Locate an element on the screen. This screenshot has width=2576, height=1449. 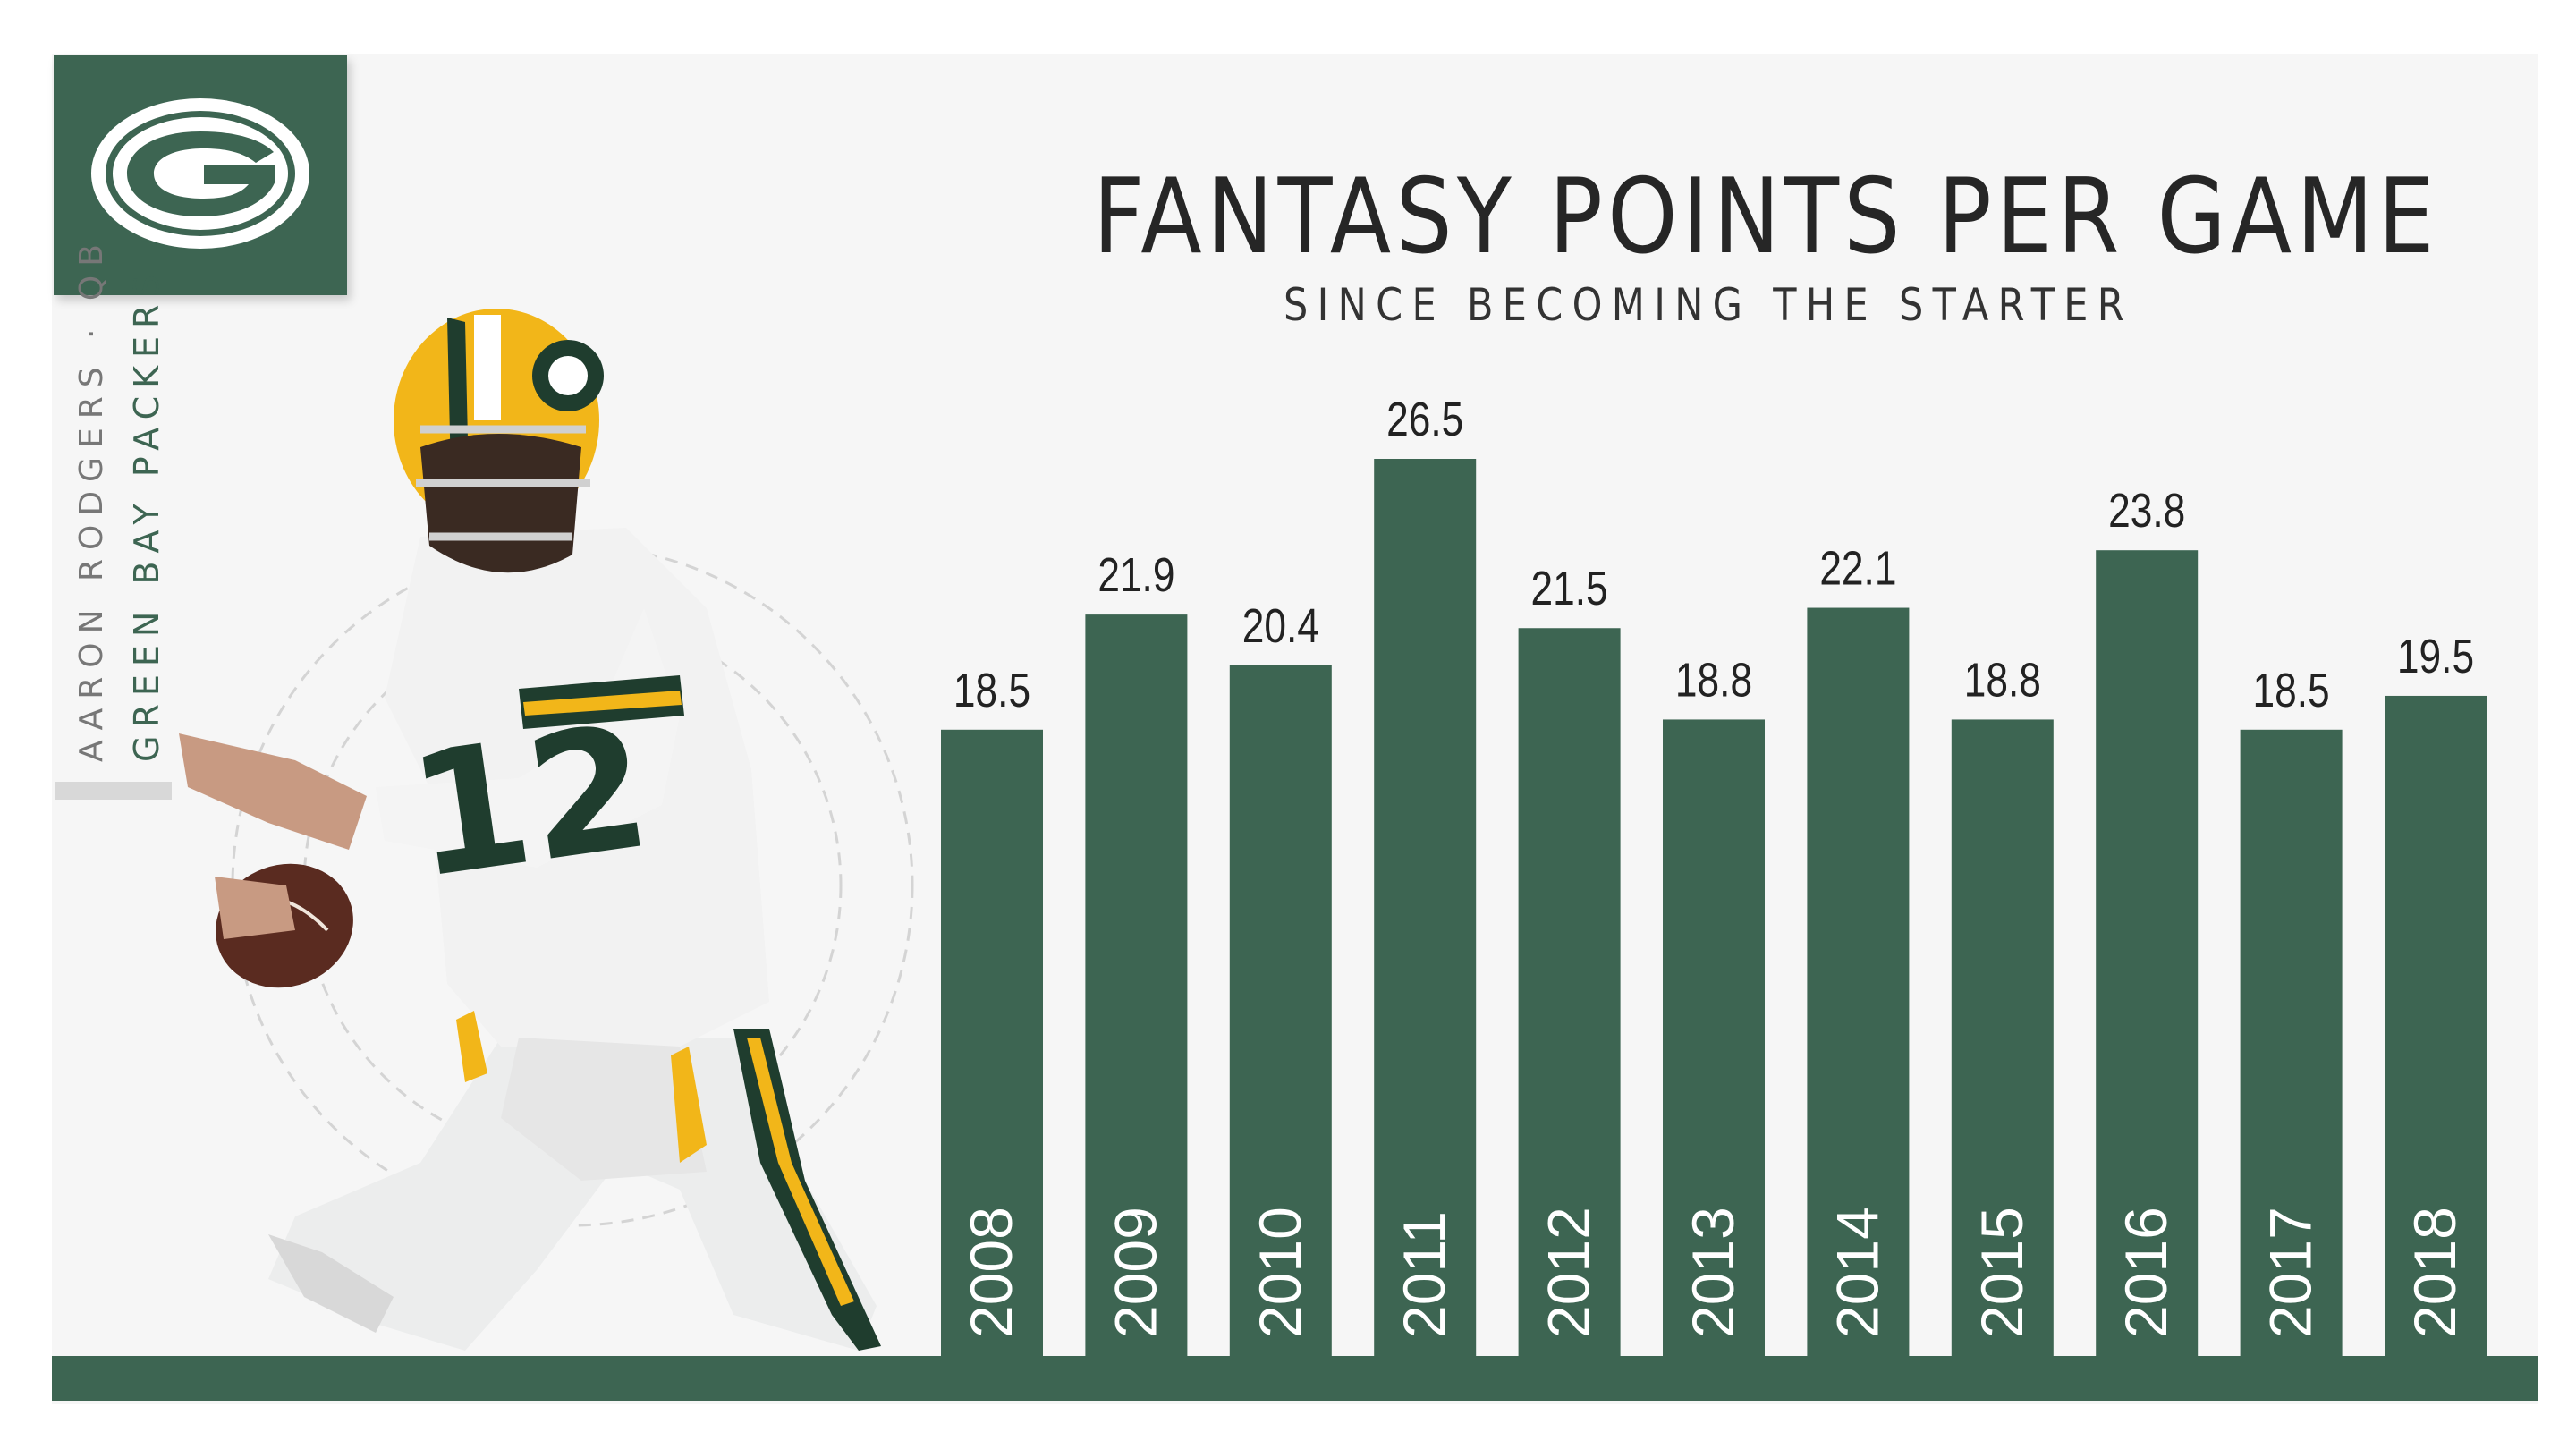
bar-2009 is located at coordinates (1136, 985).